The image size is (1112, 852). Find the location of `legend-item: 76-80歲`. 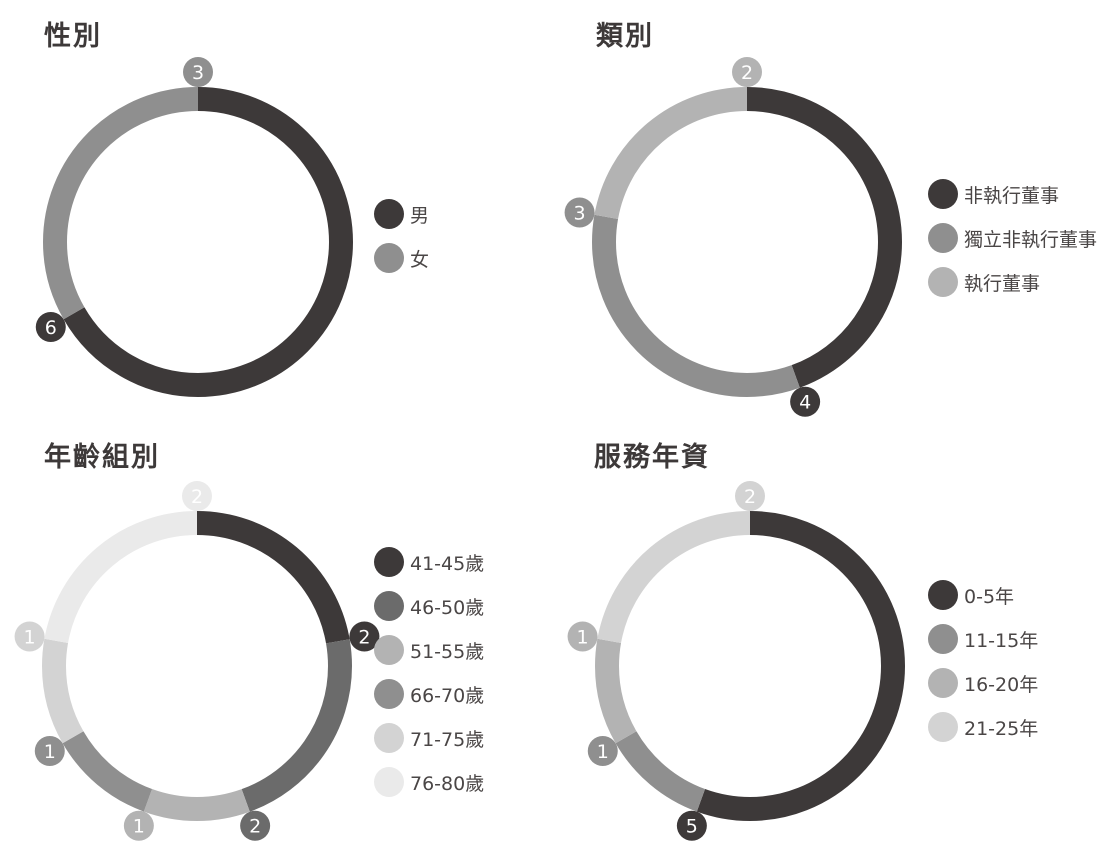

legend-item: 76-80歲 is located at coordinates (429, 782).